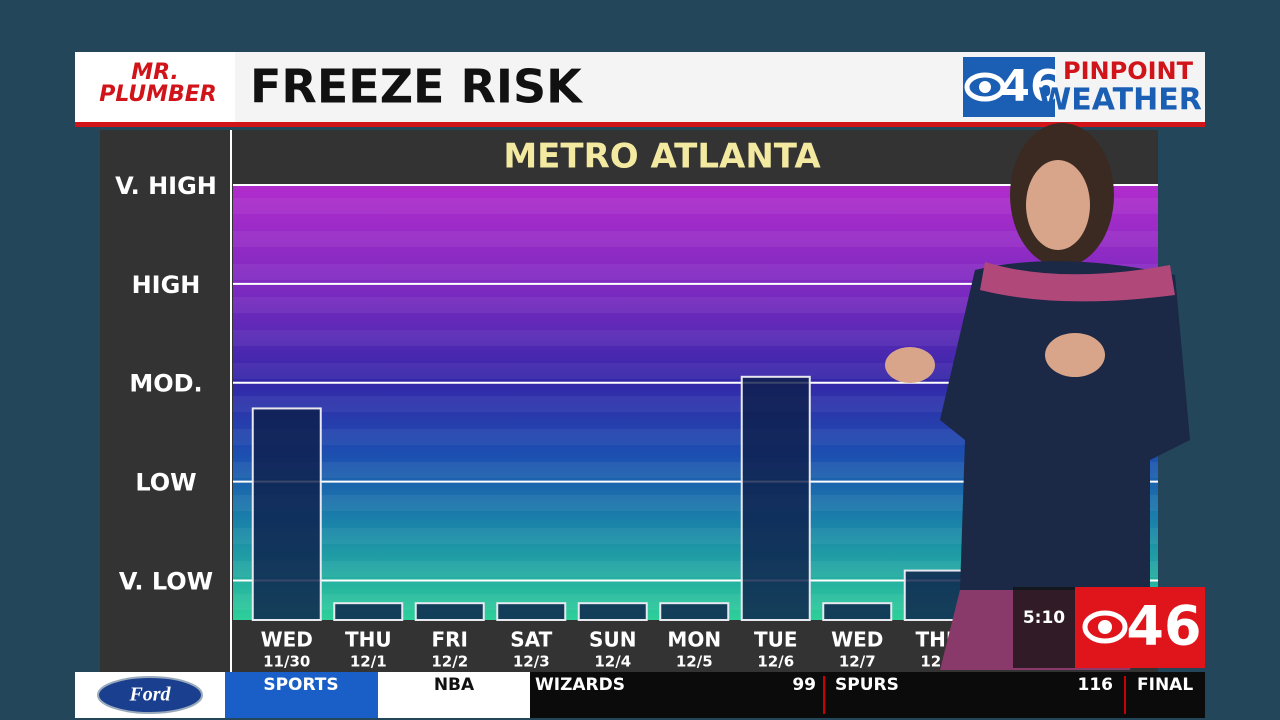 This screenshot has width=1280, height=720. I want to click on presenter-collar, so click(1077, 282).